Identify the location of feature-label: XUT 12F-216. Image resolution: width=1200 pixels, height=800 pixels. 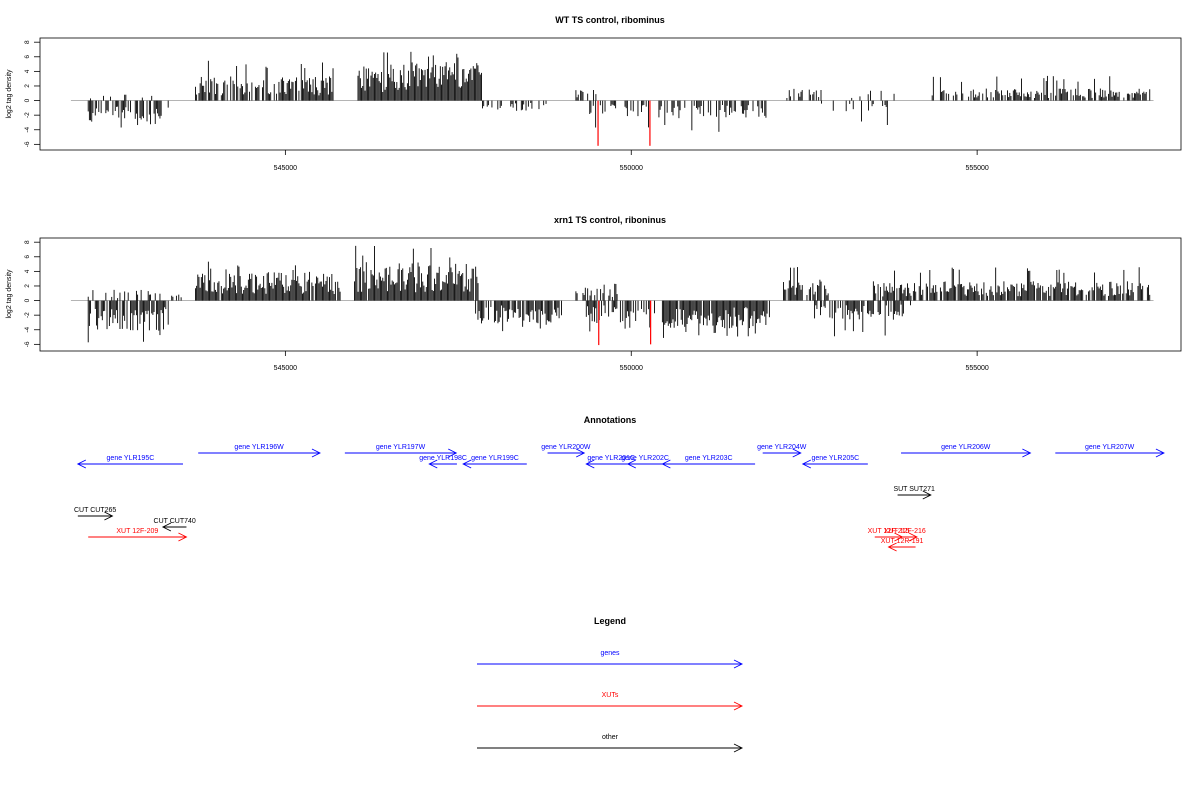
(905, 531).